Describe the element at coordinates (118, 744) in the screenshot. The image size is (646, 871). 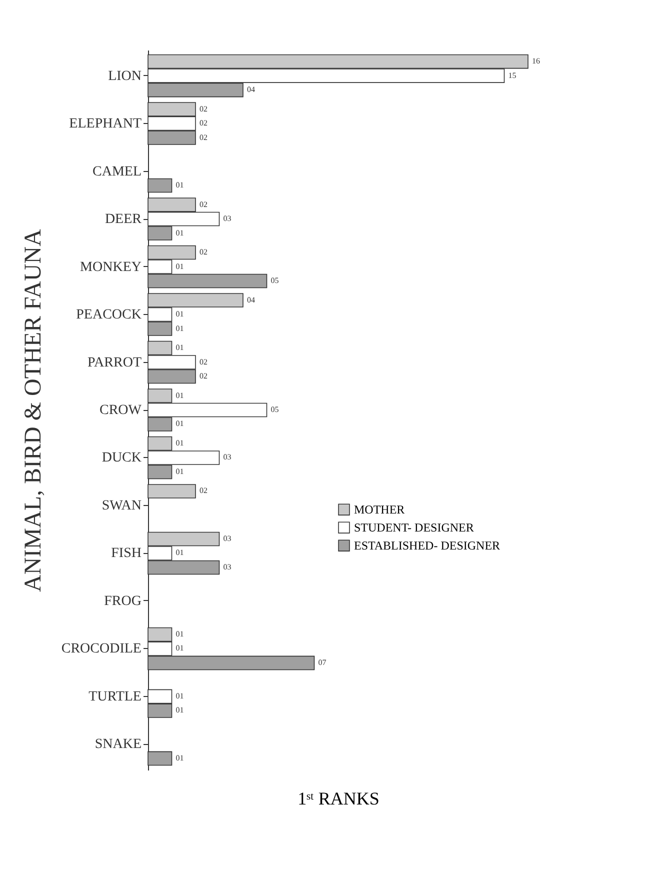
I see `y-tick-label: SNAKE` at that location.